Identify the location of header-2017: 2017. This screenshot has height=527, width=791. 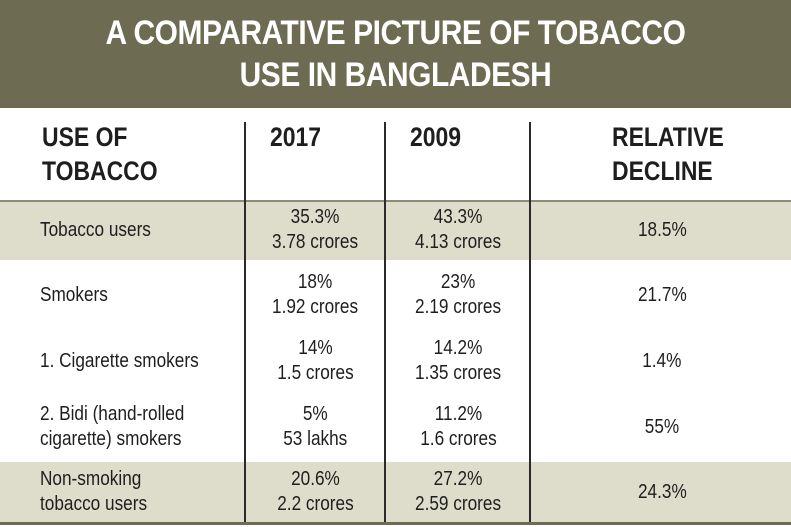
(296, 137).